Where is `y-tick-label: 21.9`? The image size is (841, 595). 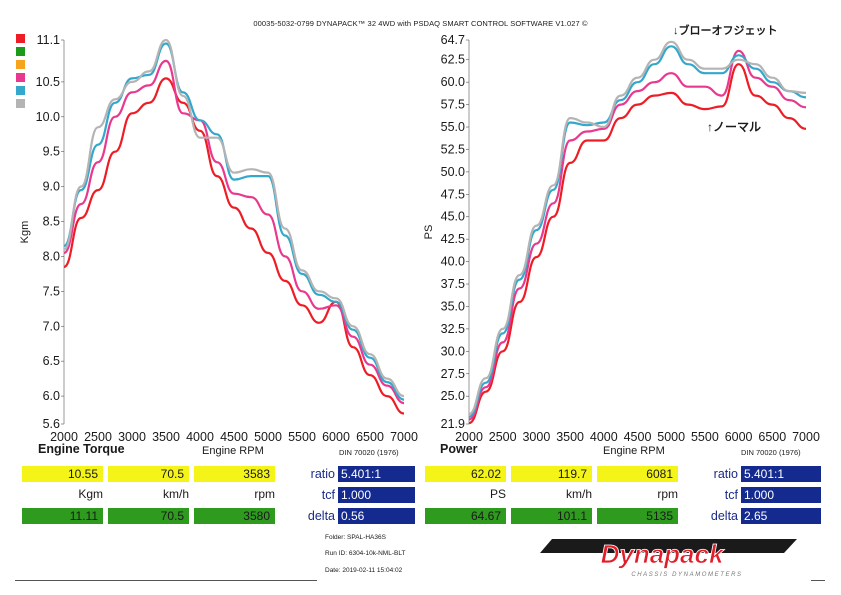 y-tick-label: 21.9 is located at coordinates (453, 424).